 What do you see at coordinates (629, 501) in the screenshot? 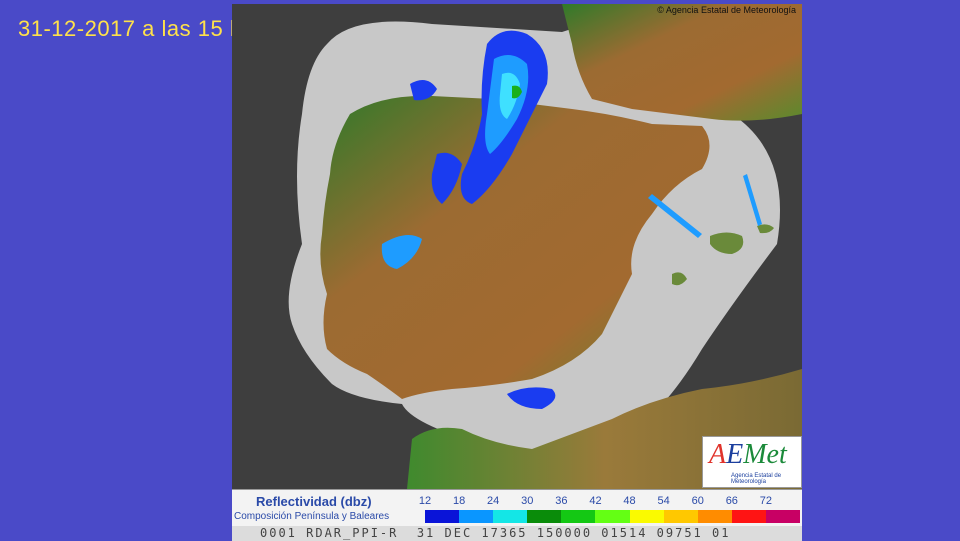
I see `legend-tick-label: 48` at bounding box center [629, 501].